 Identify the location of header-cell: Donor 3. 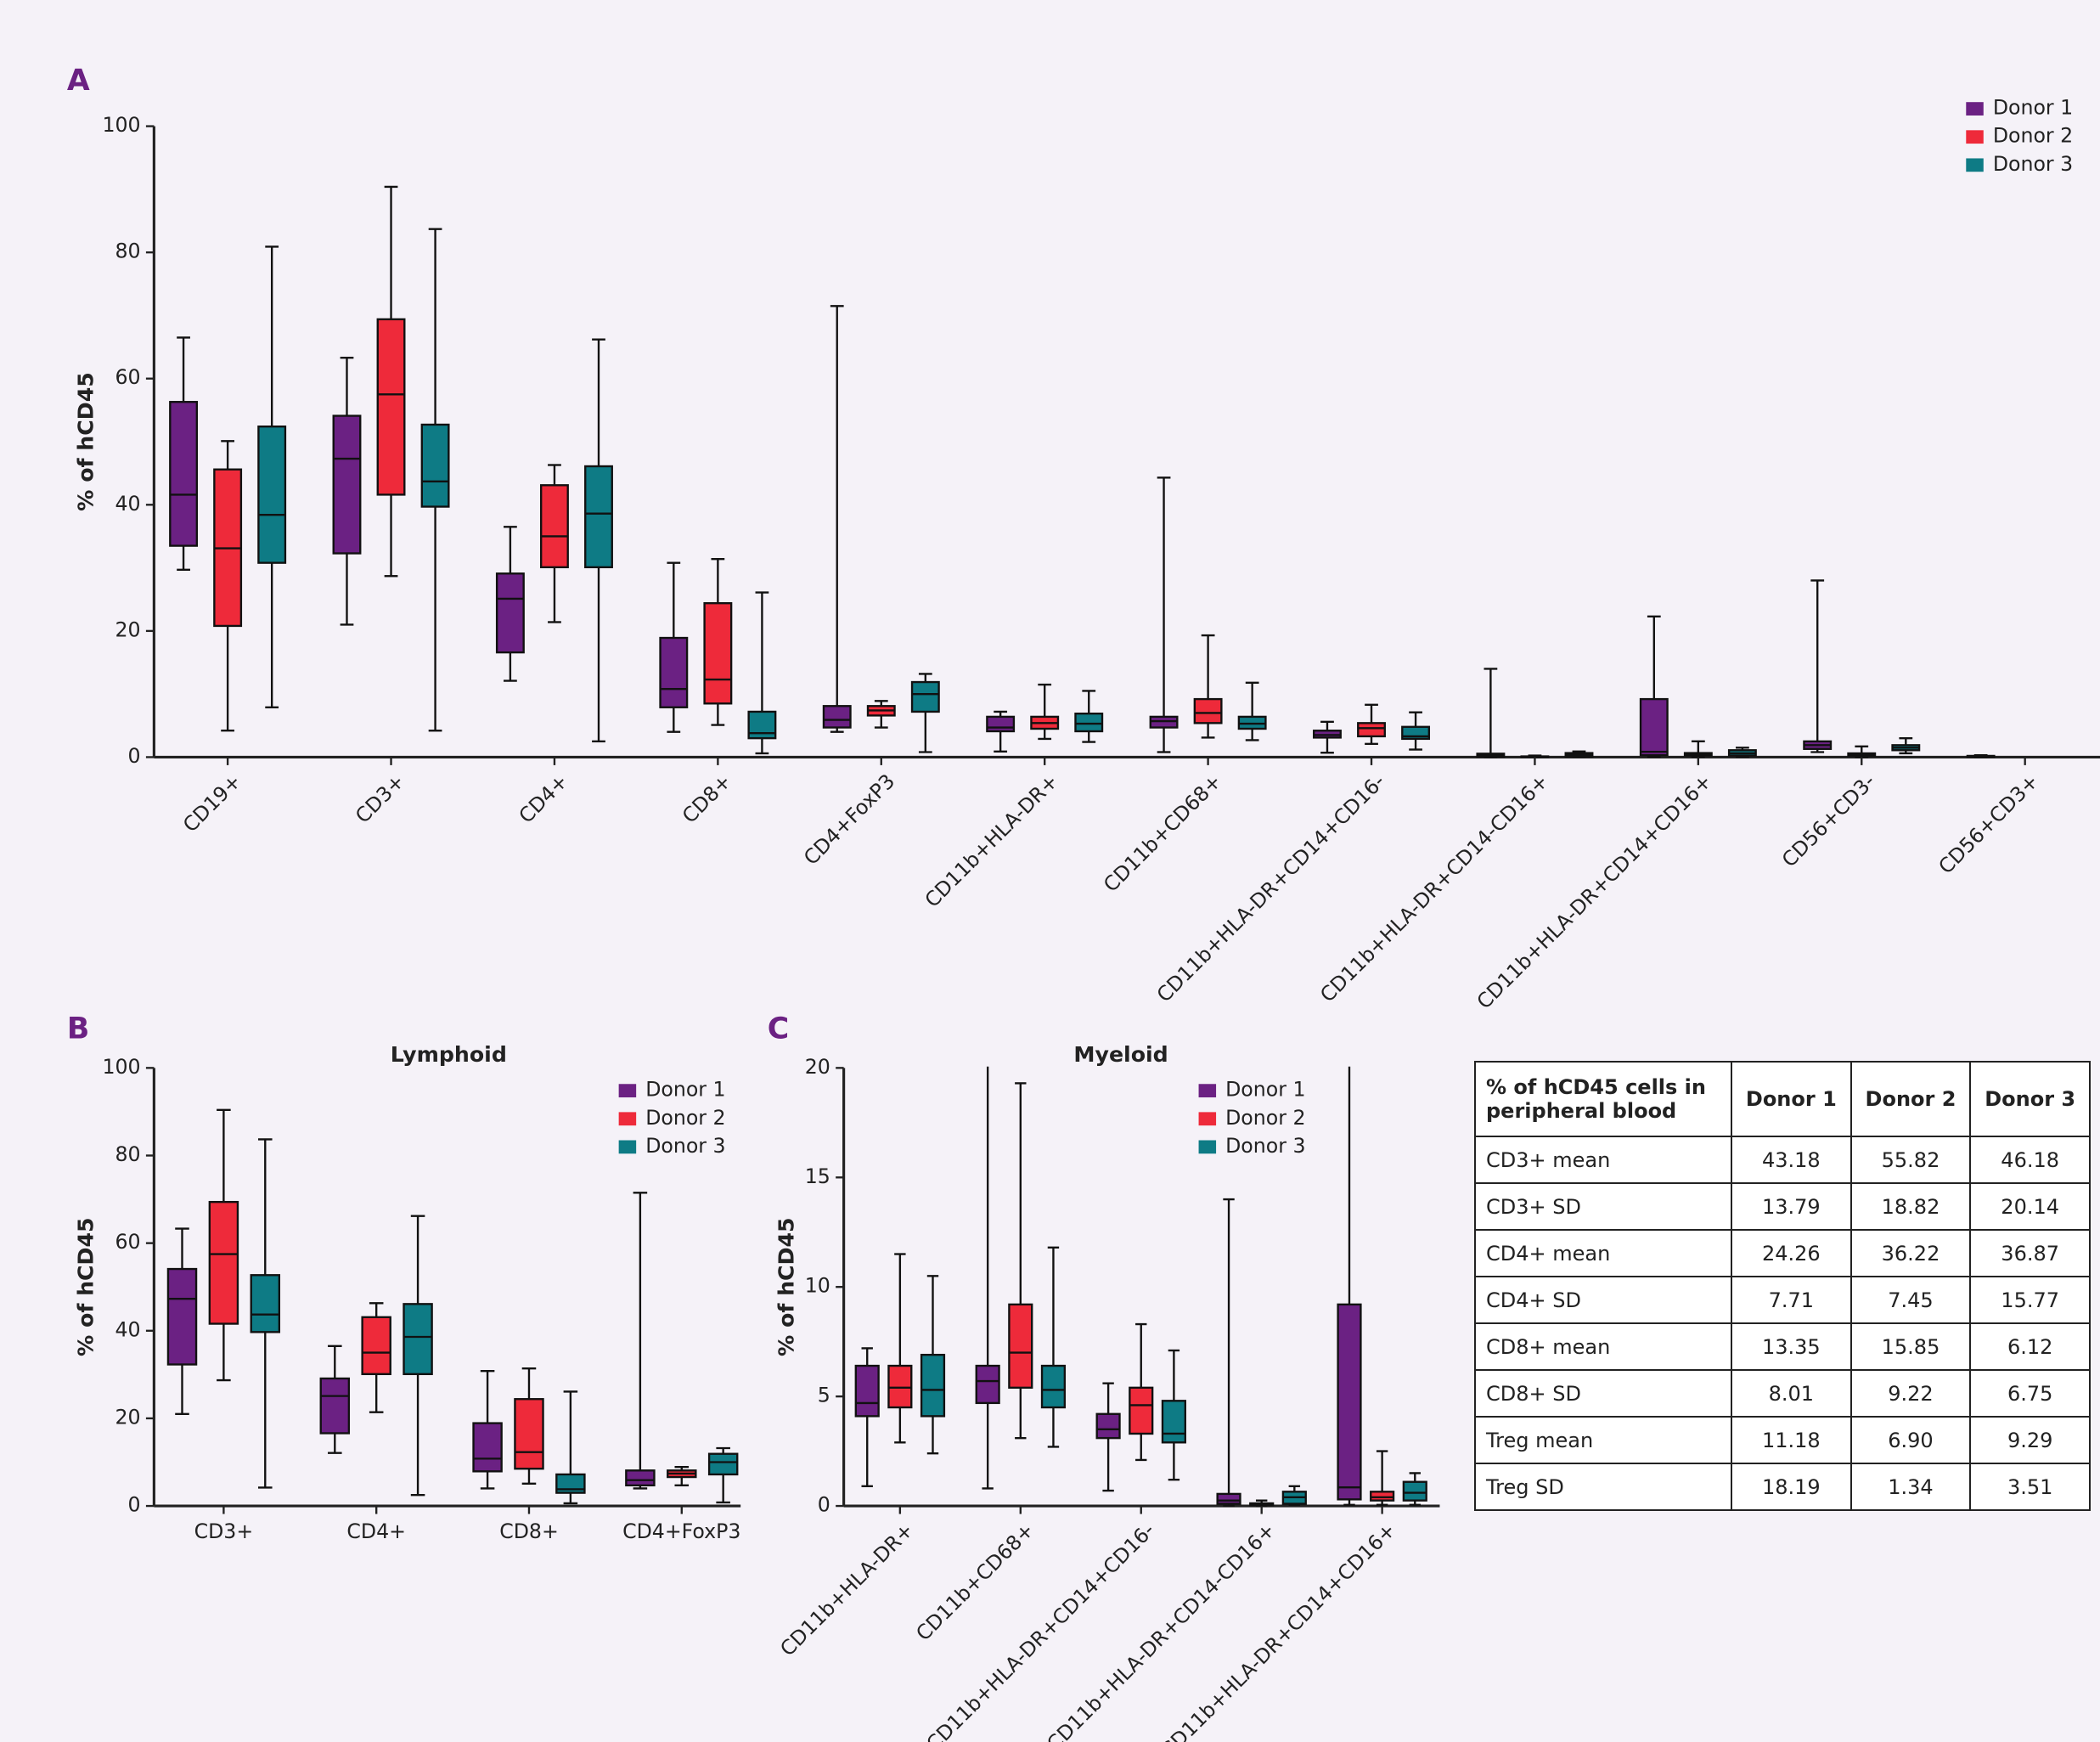
(2030, 1099).